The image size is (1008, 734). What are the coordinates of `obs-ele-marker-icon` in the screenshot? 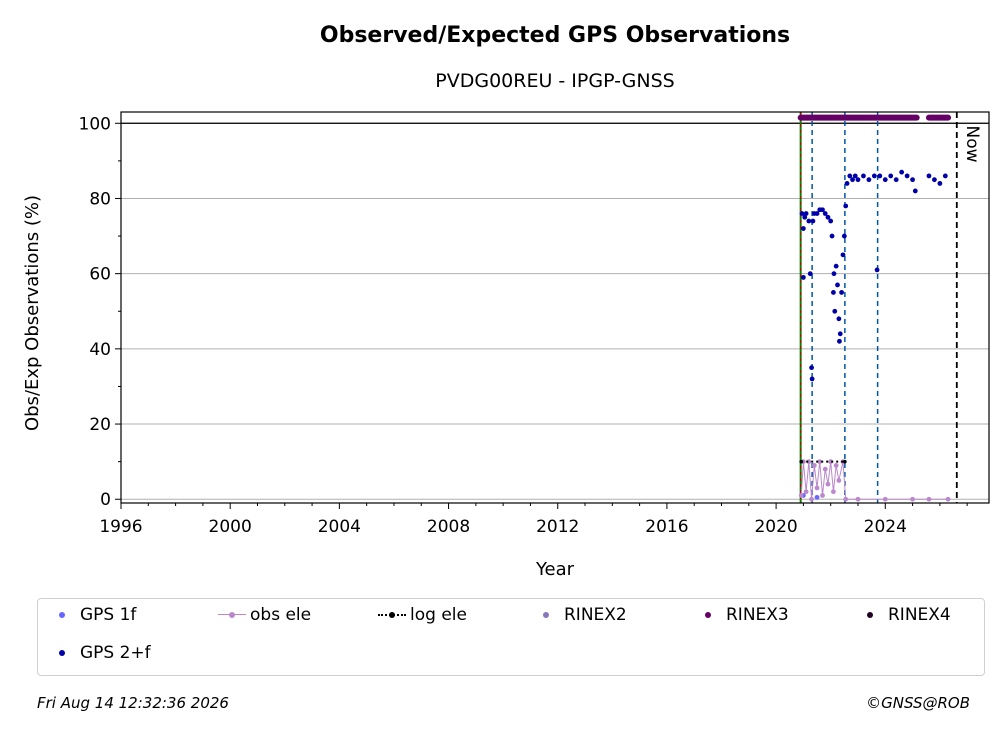 It's located at (232, 615).